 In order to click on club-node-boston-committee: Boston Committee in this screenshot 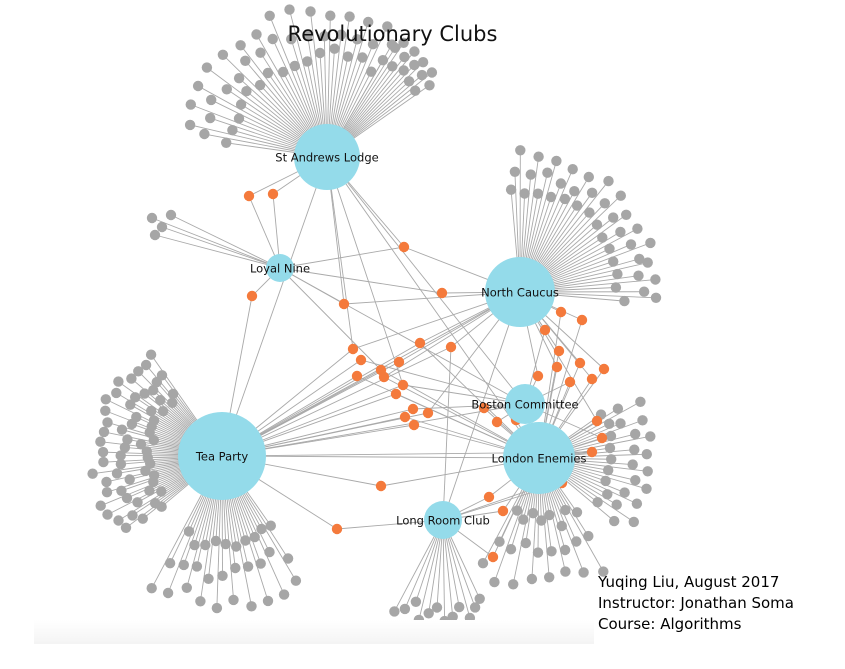, I will do `click(524, 404)`.